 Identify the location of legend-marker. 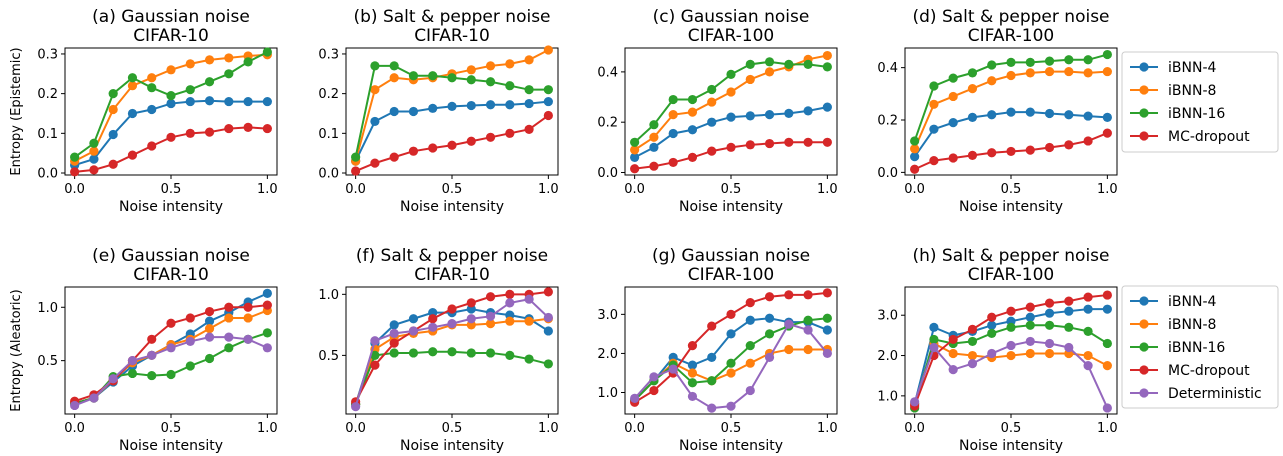
(1144, 301).